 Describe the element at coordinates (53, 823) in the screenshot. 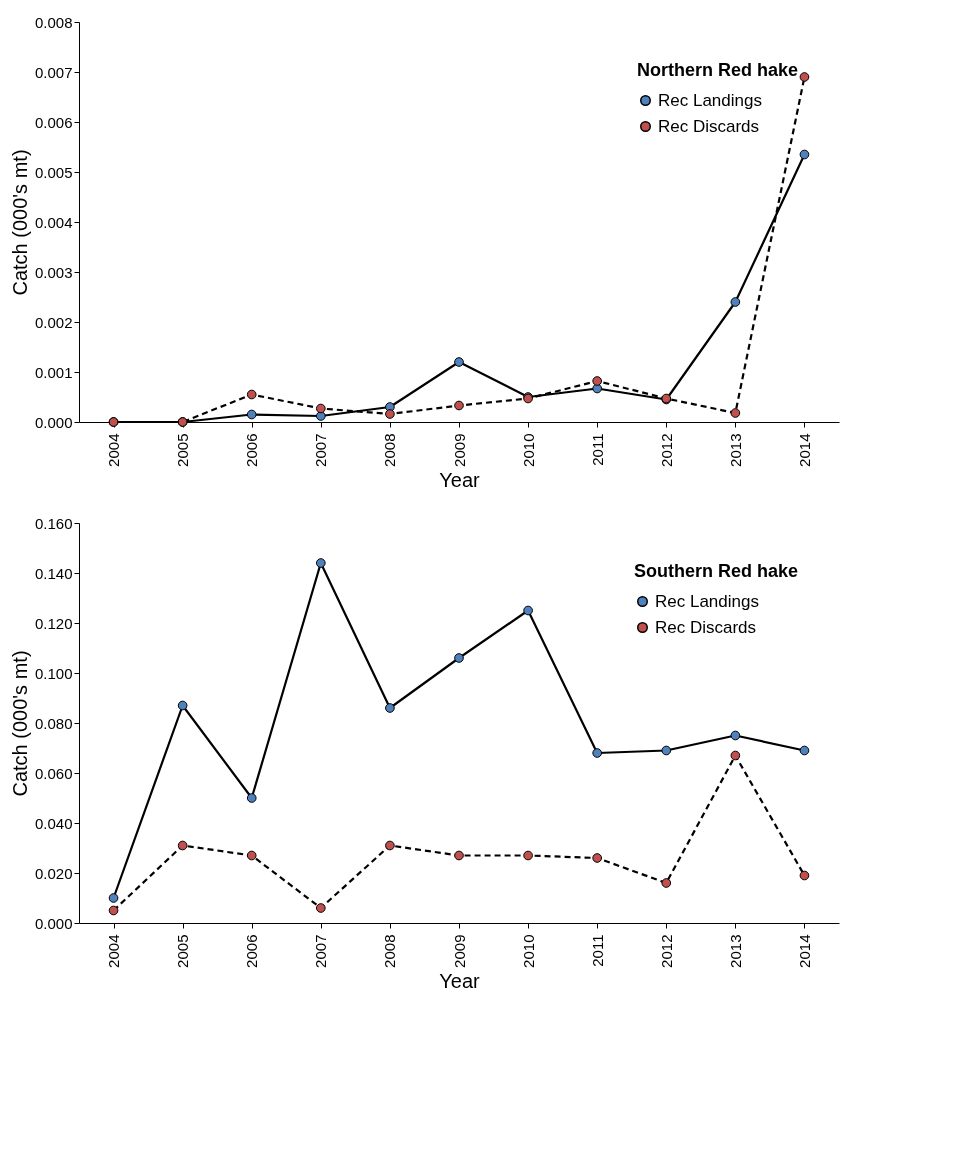

I see `y-tick-label: 0.040` at that location.